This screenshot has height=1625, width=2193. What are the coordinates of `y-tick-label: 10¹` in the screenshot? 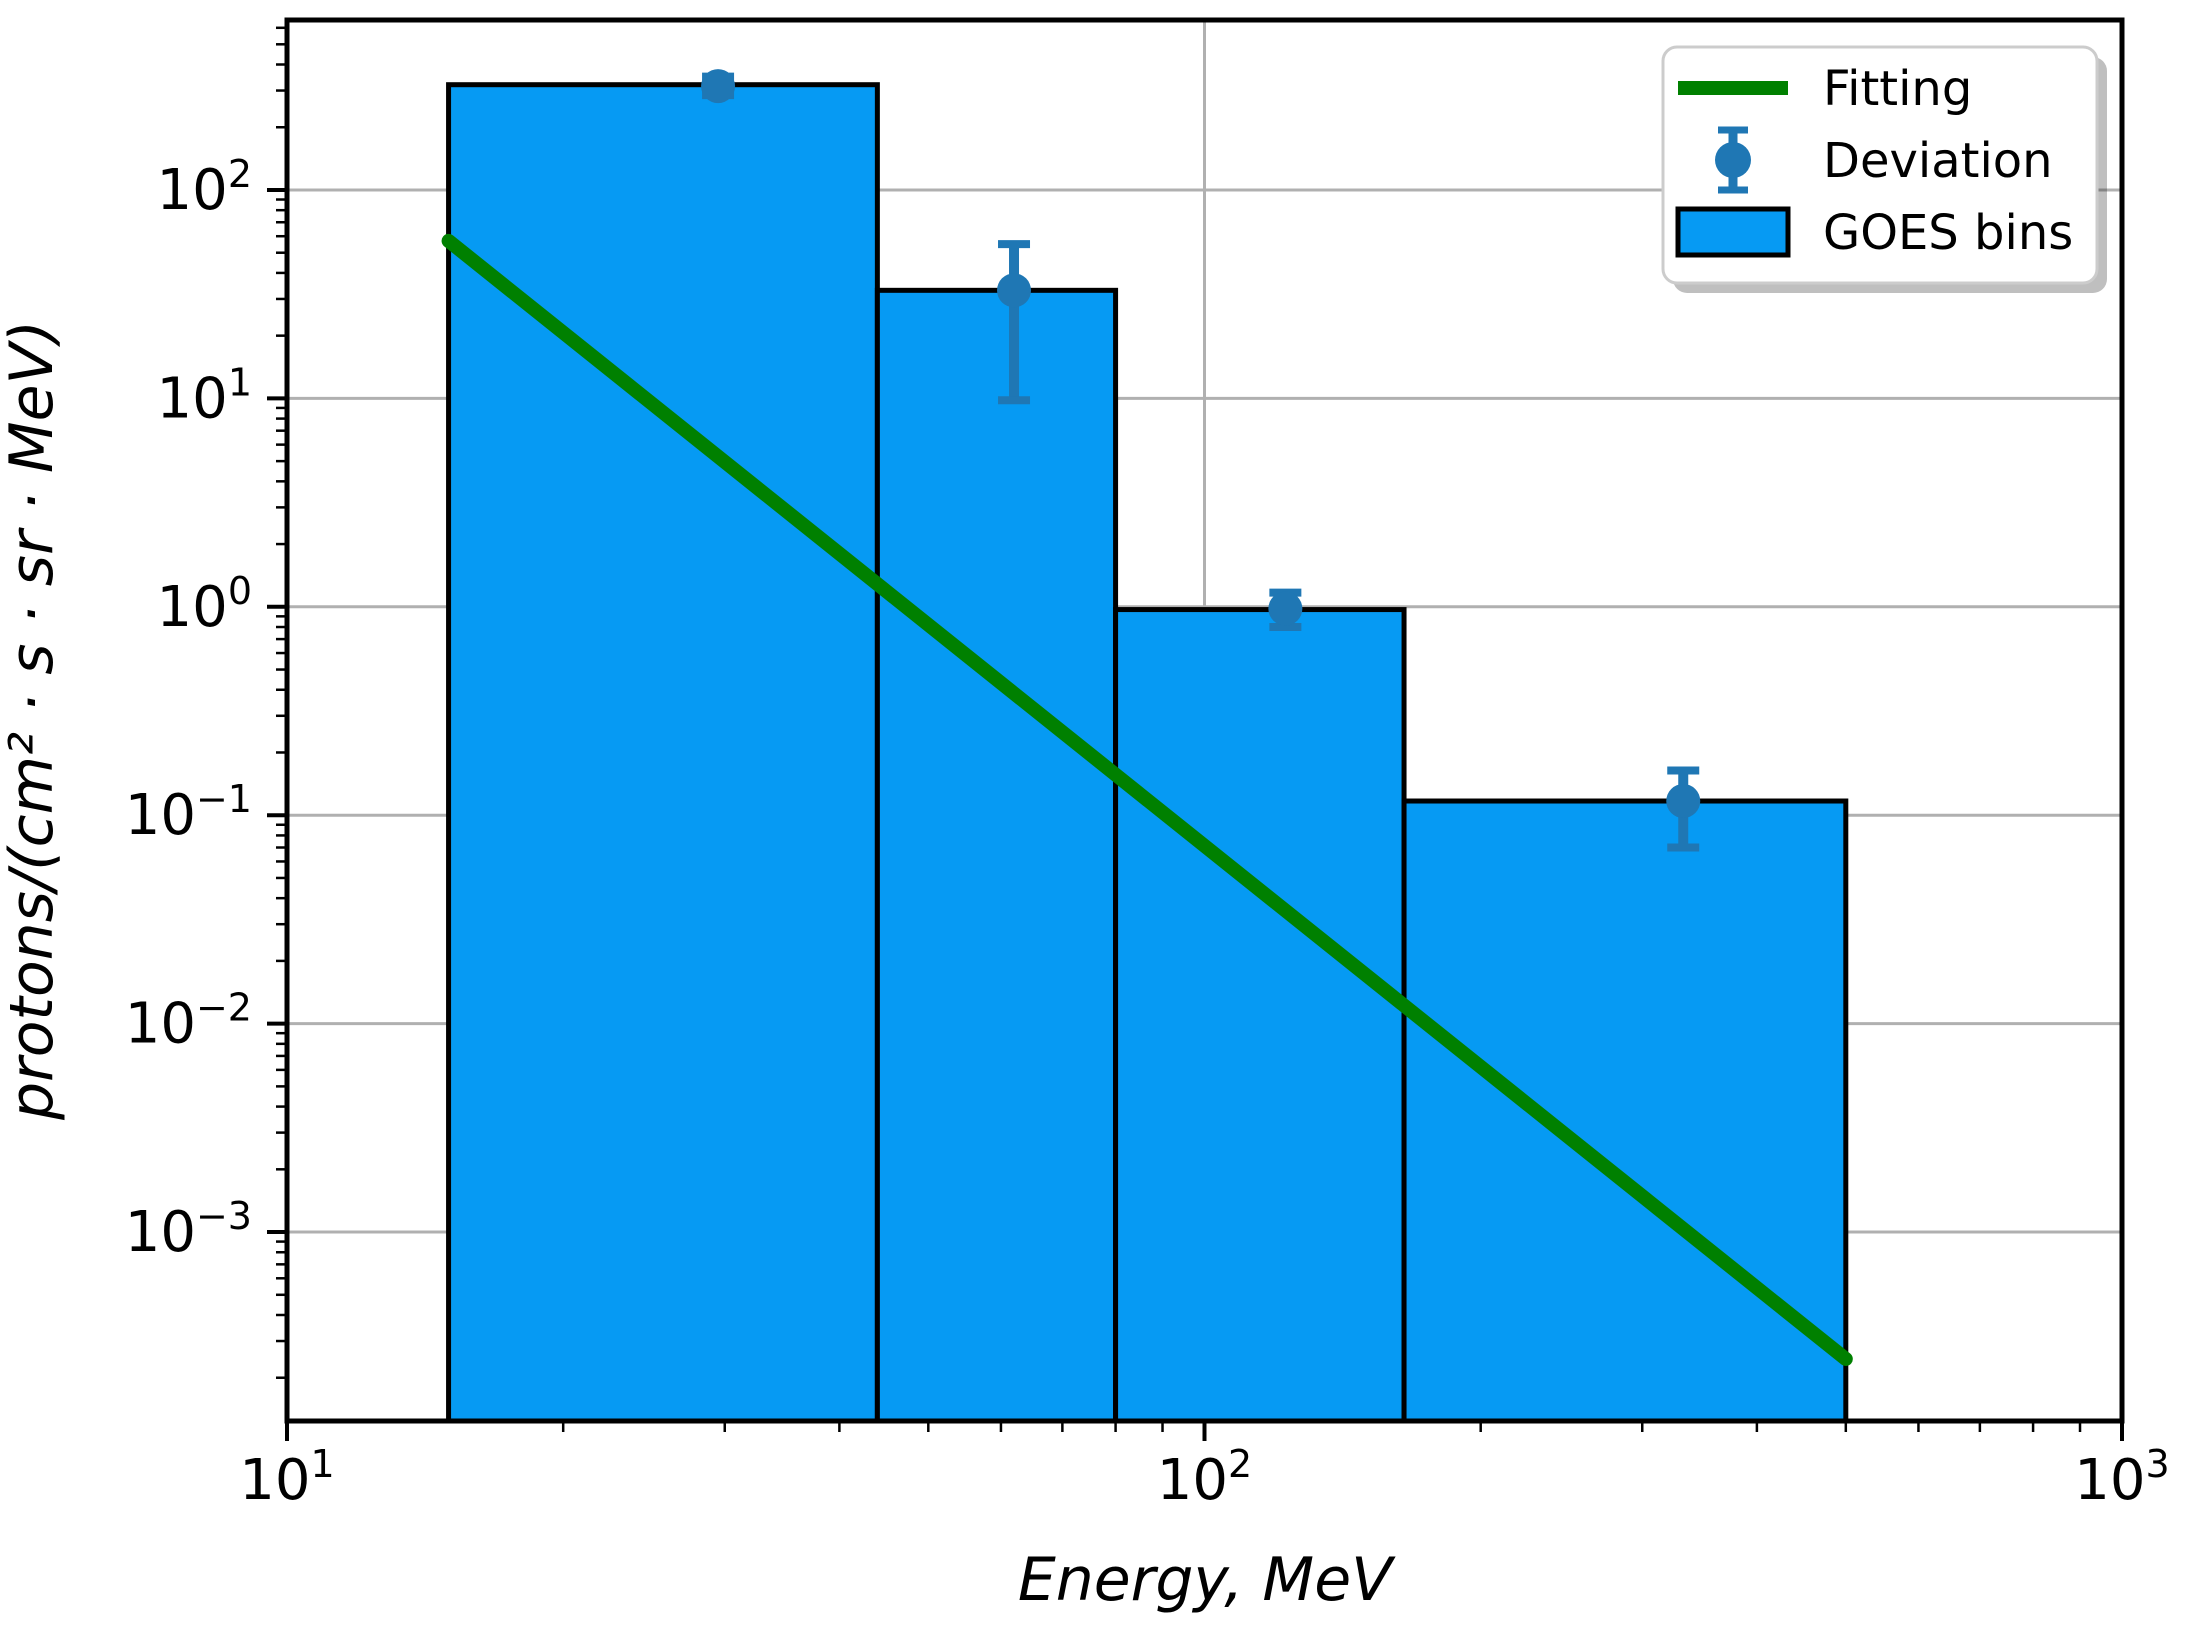 It's located at (204, 395).